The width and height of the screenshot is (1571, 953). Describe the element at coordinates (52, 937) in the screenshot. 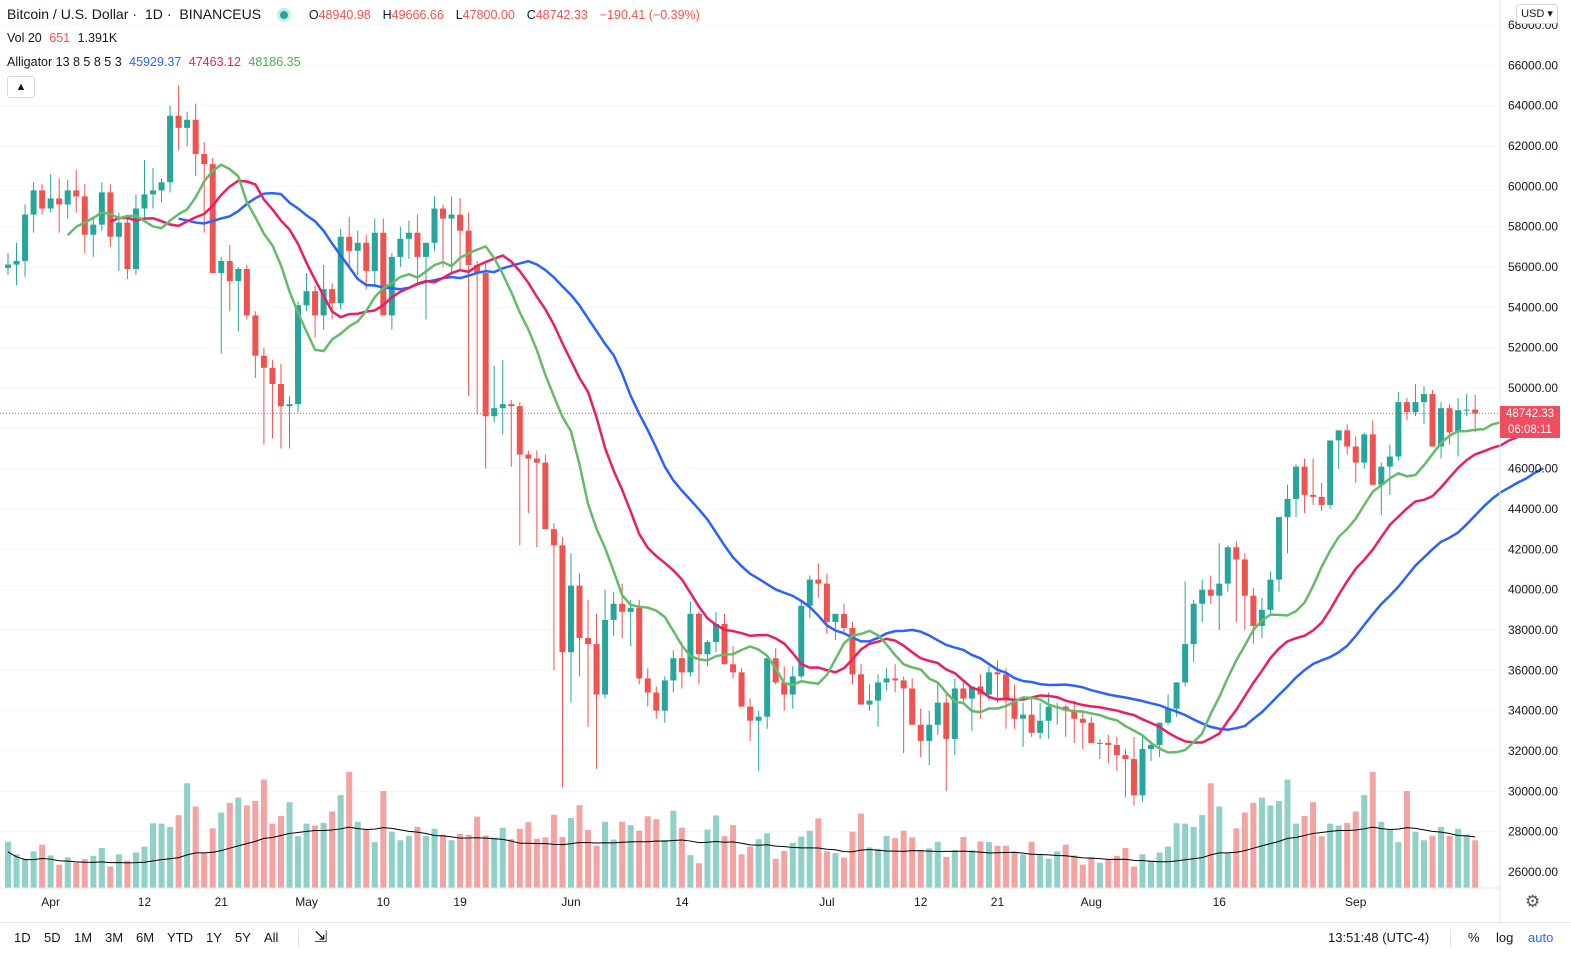

I see `range-5d-button: 5D` at that location.